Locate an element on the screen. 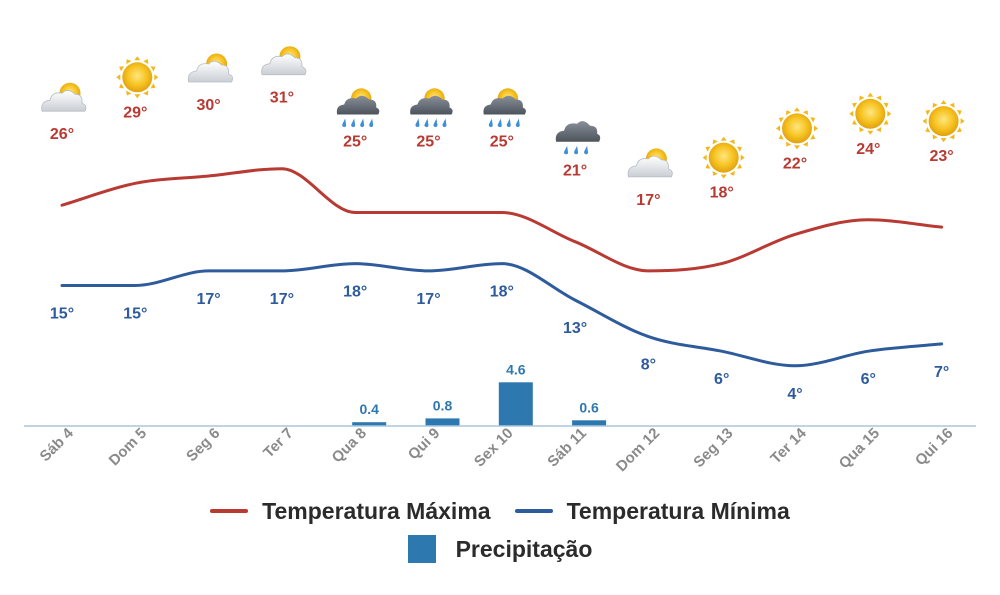  precipitation-value-label: 0.4 is located at coordinates (369, 409).